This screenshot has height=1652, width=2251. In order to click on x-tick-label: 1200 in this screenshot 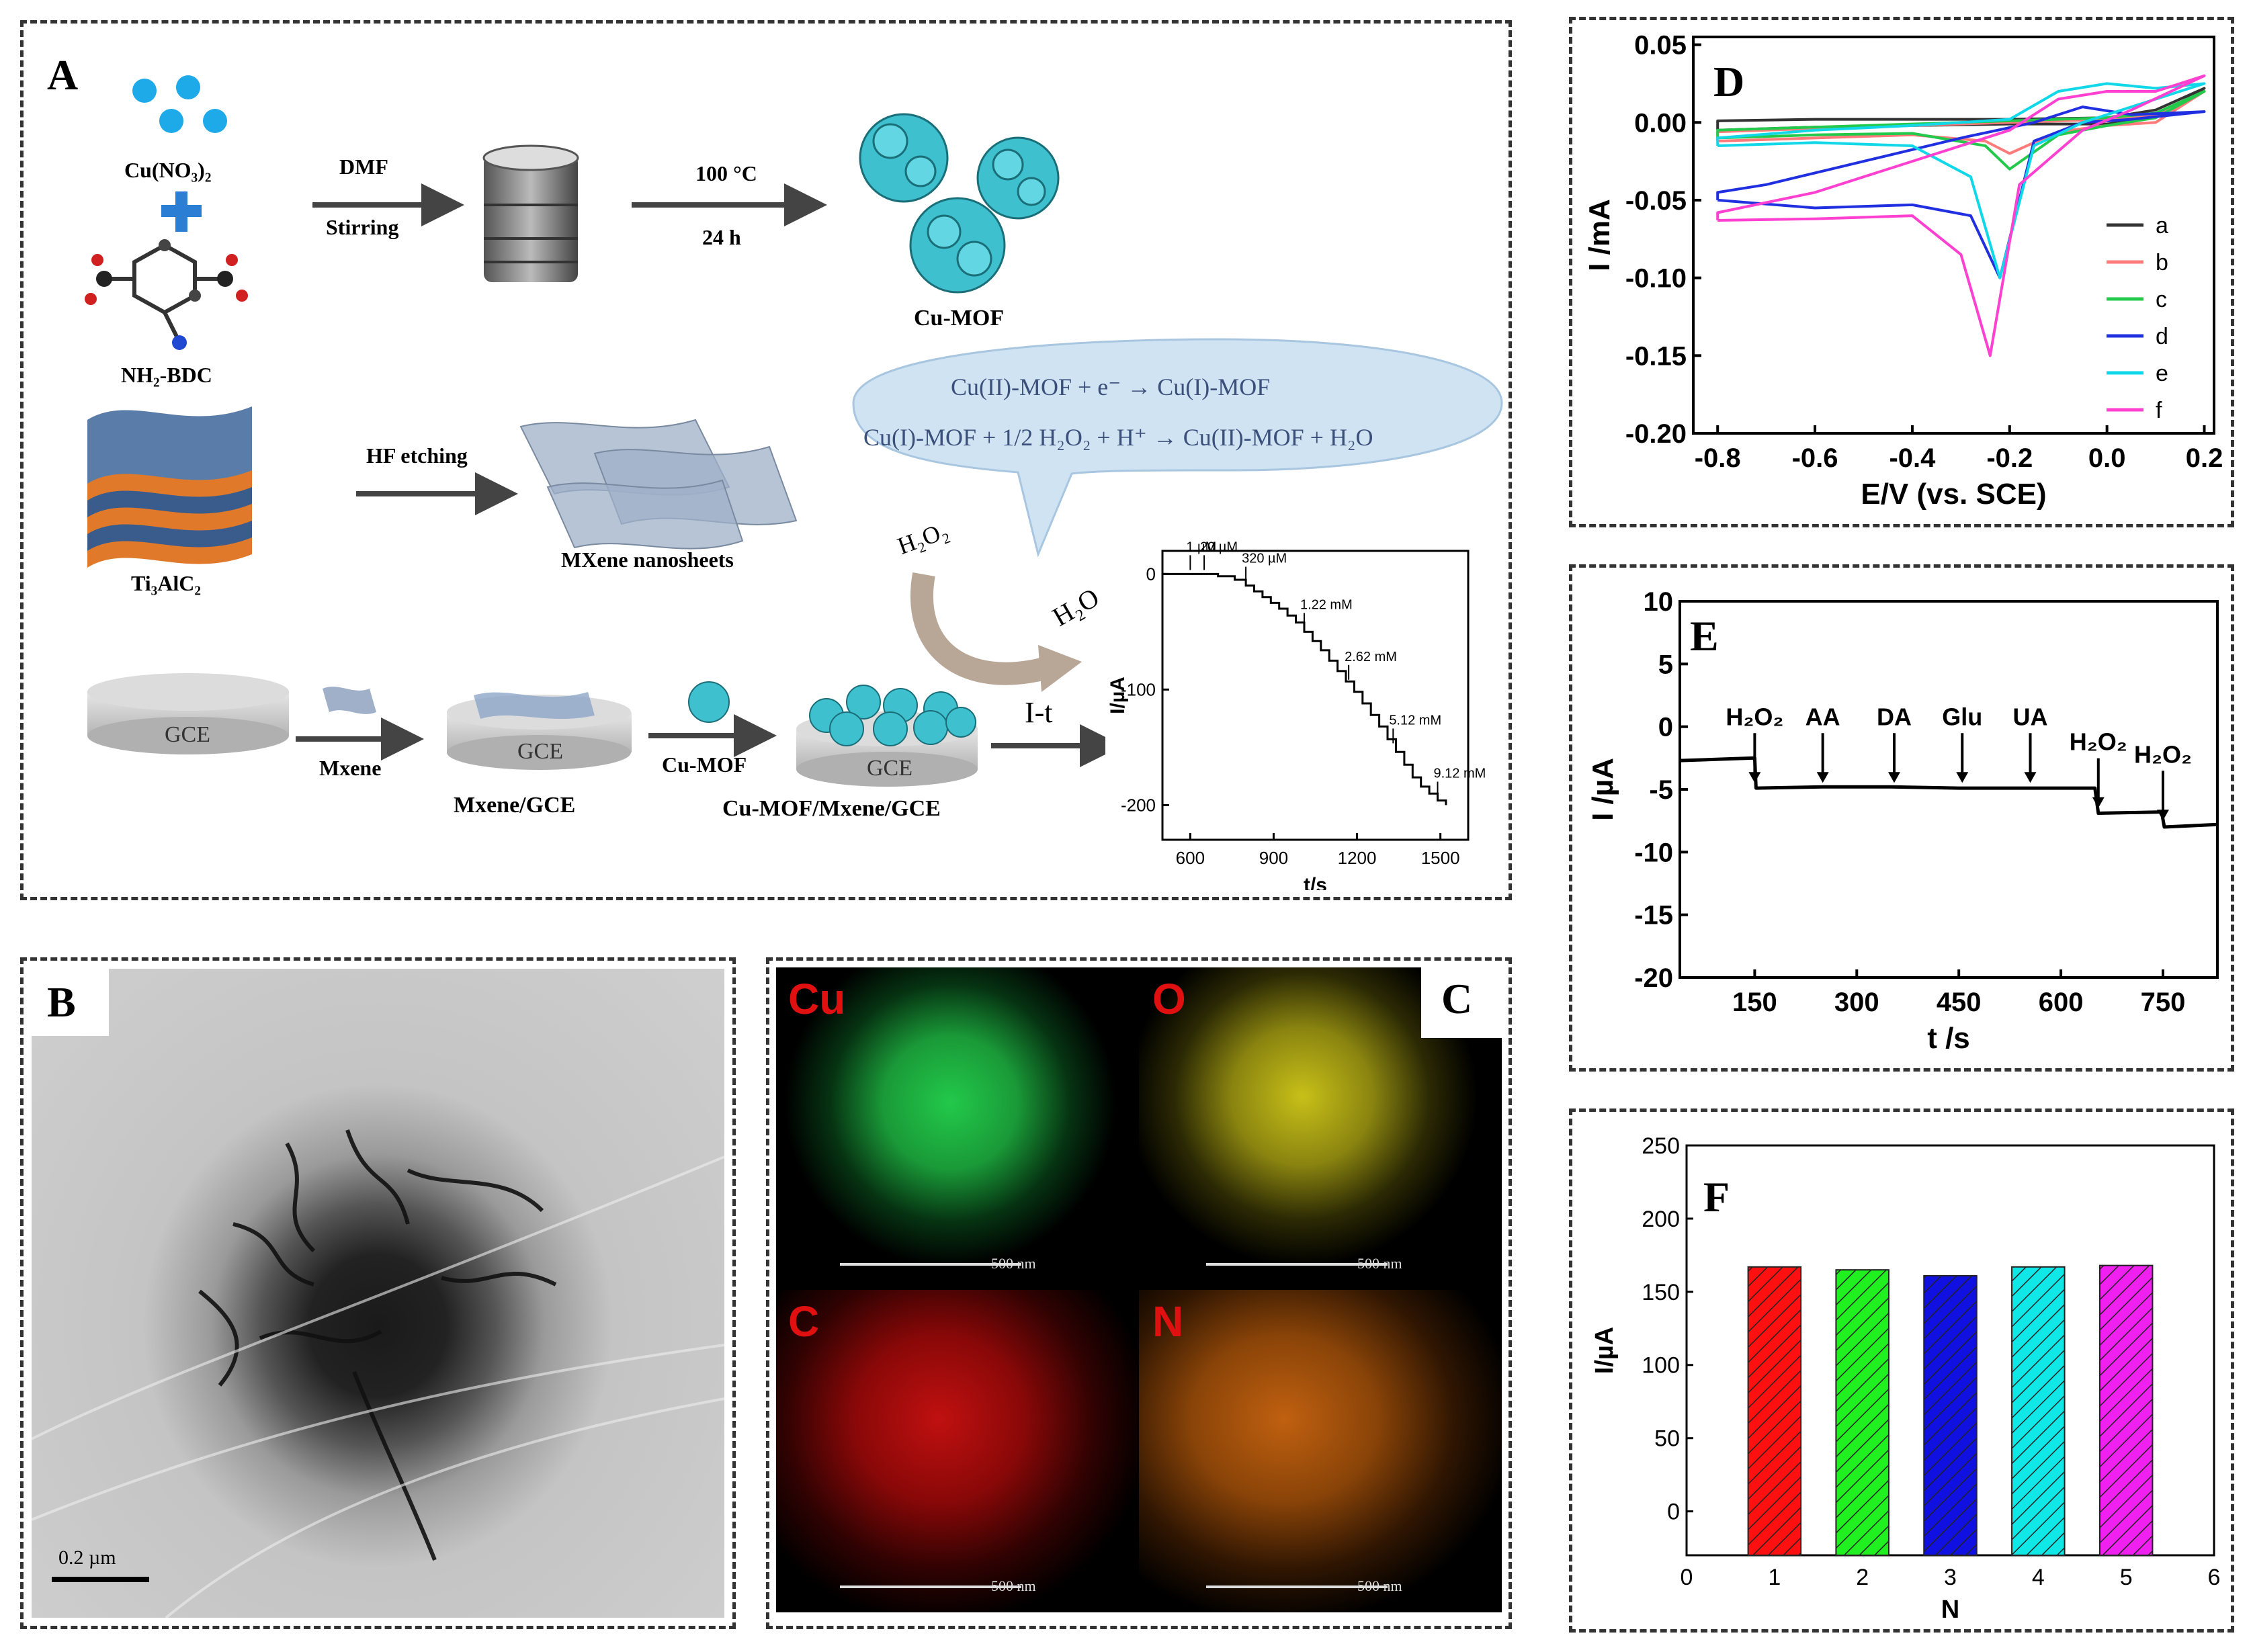, I will do `click(1357, 858)`.